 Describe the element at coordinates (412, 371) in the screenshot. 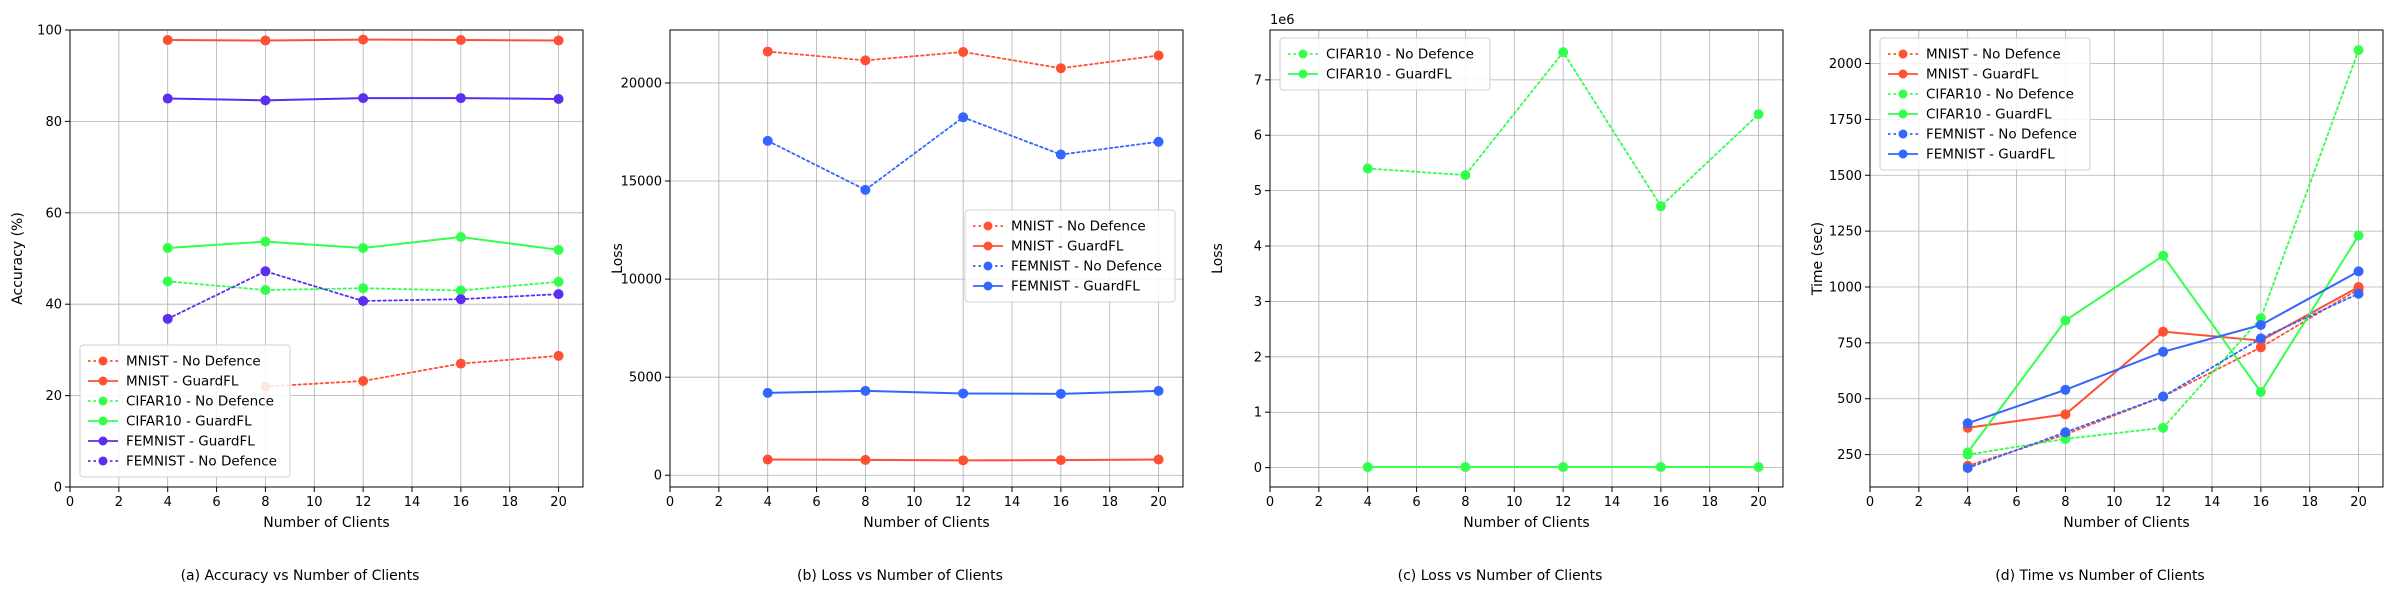

I see `series-line` at that location.